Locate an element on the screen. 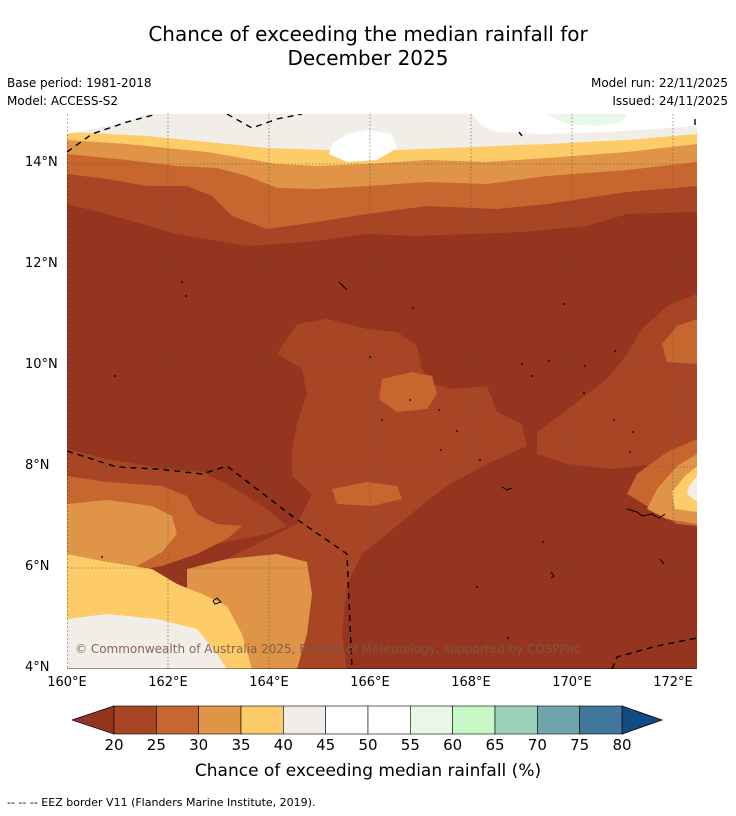 The image size is (736, 816). issued-date: Issued: 24/11/2025 is located at coordinates (670, 101).